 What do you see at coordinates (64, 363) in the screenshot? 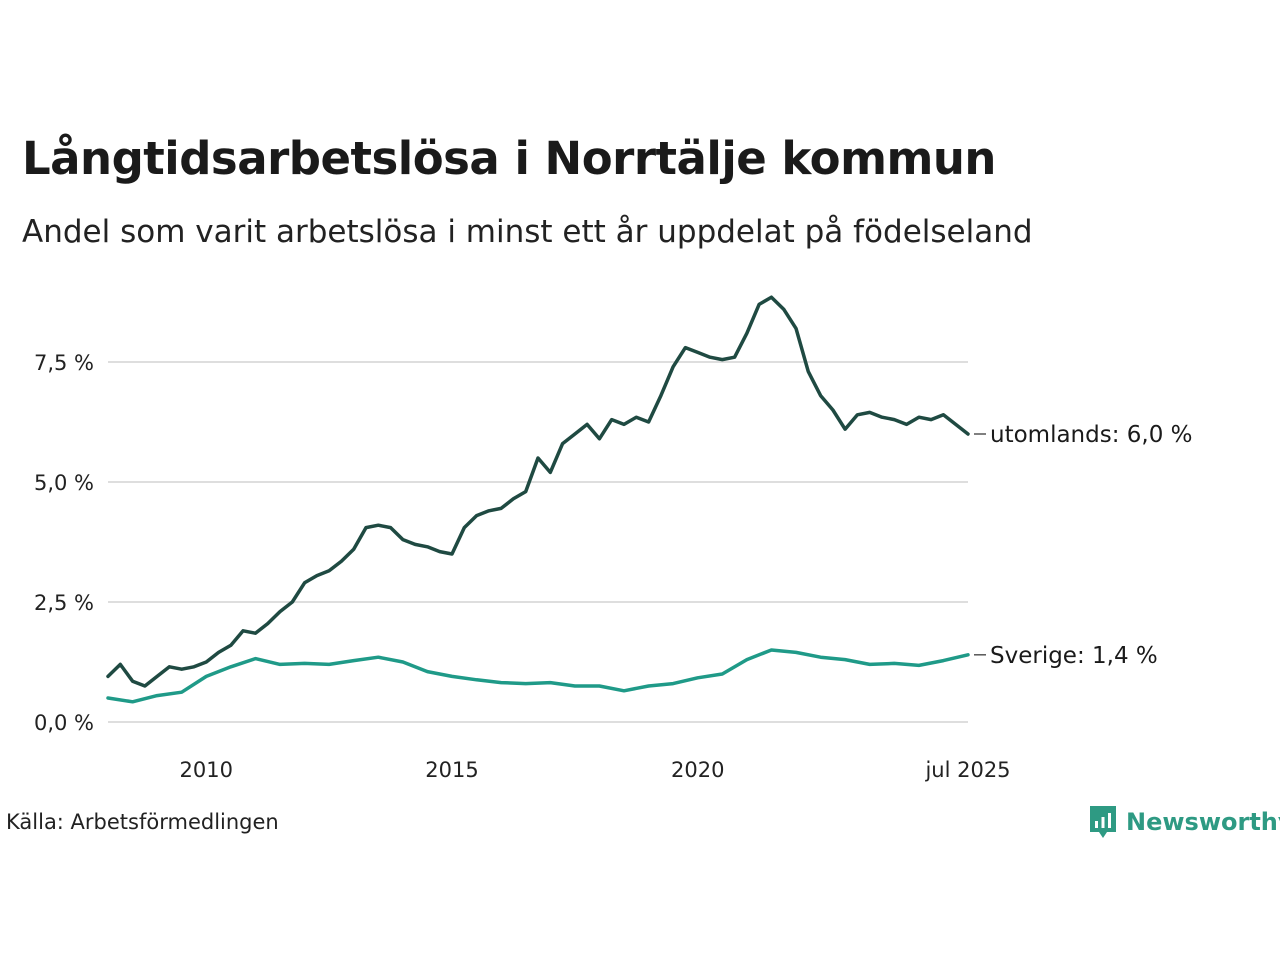
I see `y-tick-label: 7,5 %` at bounding box center [64, 363].